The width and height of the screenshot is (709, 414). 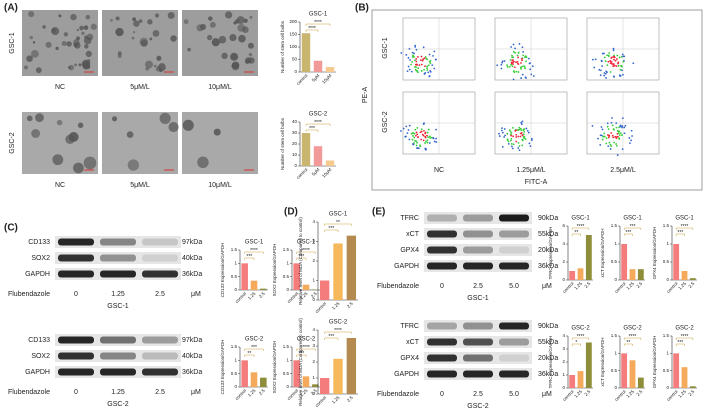 I want to click on cell-line-label: GSC-1, so click(x=118, y=306).